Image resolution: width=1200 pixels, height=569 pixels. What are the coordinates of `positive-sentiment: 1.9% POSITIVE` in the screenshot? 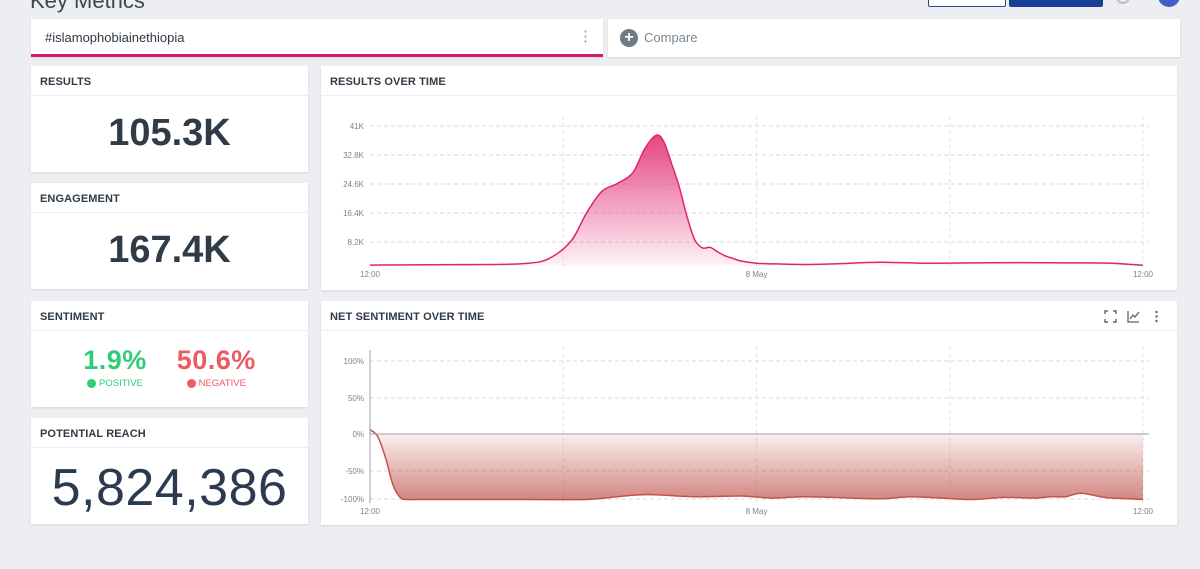 It's located at (115, 367).